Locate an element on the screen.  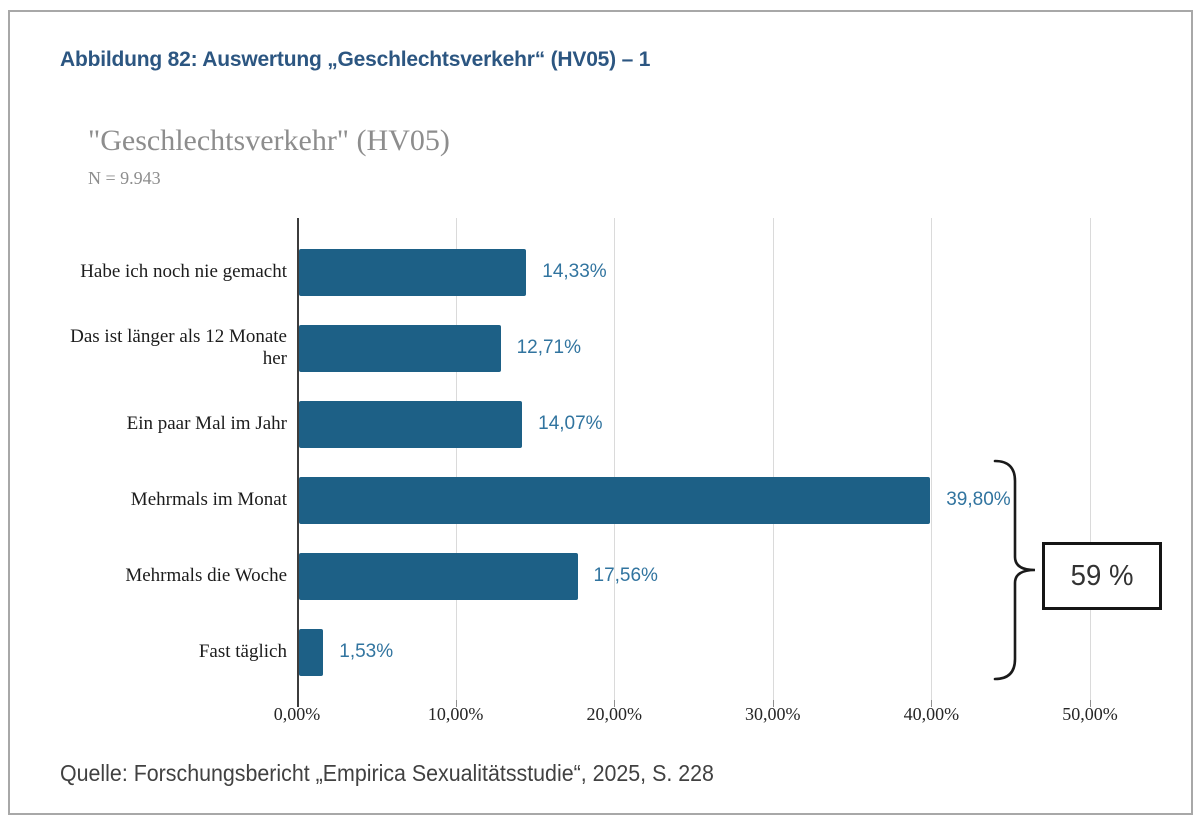
category-label: Fast täglich is located at coordinates (242, 651).